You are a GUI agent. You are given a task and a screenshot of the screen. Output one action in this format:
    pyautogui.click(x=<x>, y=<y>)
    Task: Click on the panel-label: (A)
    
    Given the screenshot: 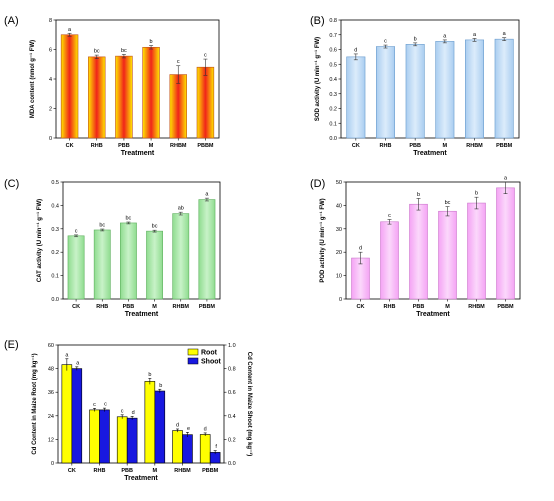 What is the action you would take?
    pyautogui.click(x=11, y=21)
    